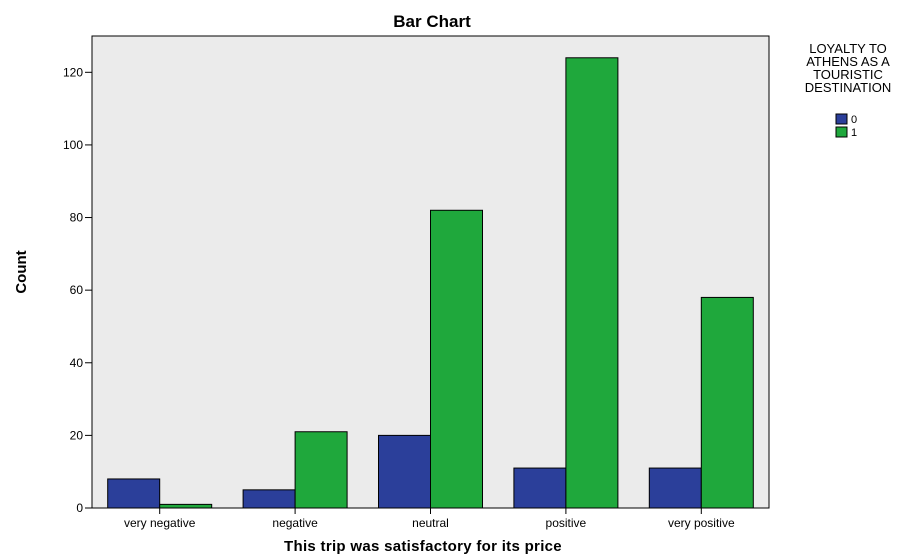 The image size is (924, 559). What do you see at coordinates (675, 488) in the screenshot?
I see `bar-series-0-very-positive` at bounding box center [675, 488].